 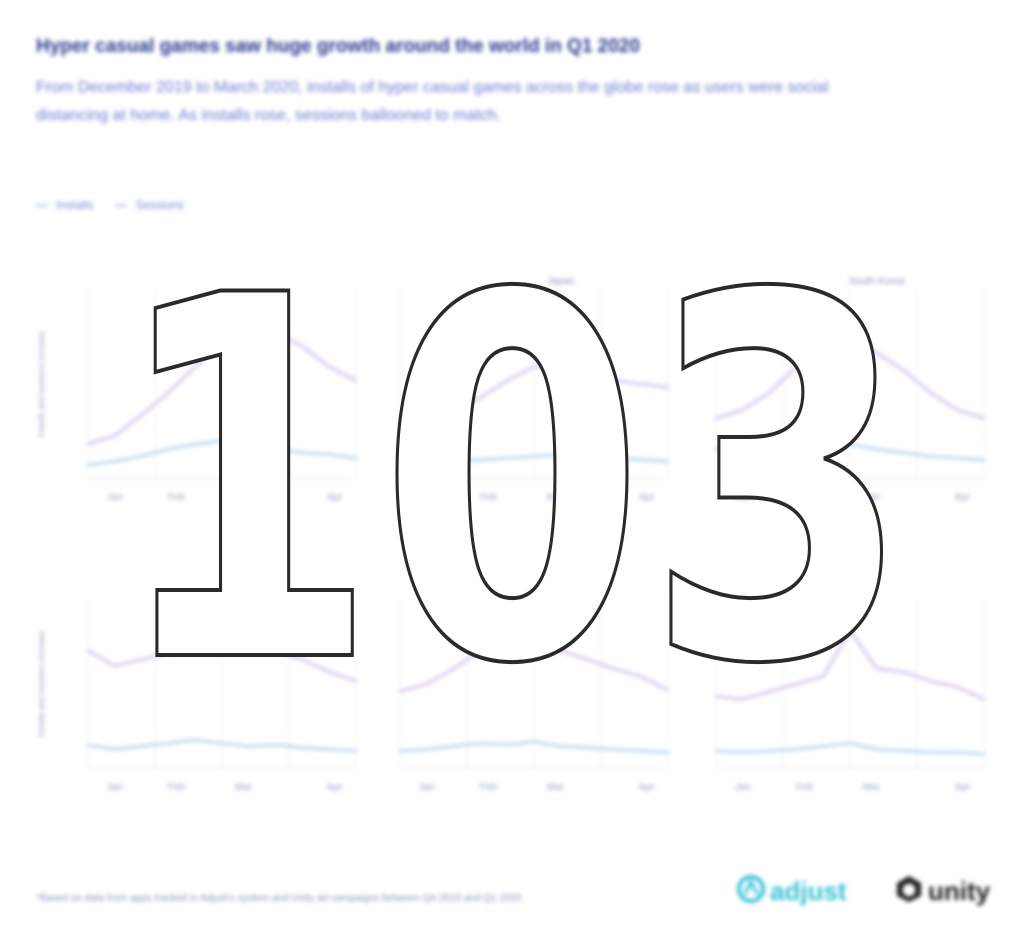 I want to click on legend-label-sessions: Sessions, so click(x=160, y=205).